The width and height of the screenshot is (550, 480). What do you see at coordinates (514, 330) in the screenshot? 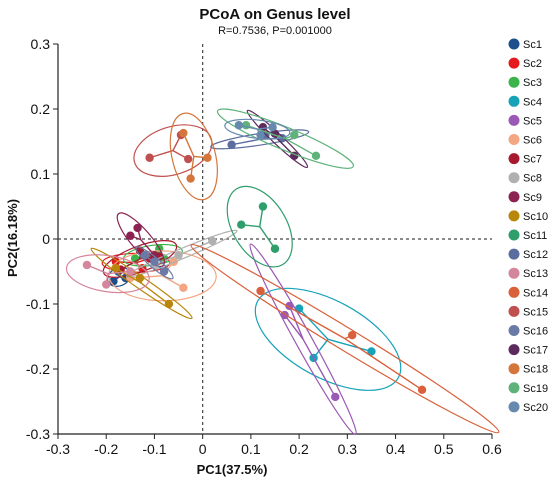
I see `legend-marker-sc16` at bounding box center [514, 330].